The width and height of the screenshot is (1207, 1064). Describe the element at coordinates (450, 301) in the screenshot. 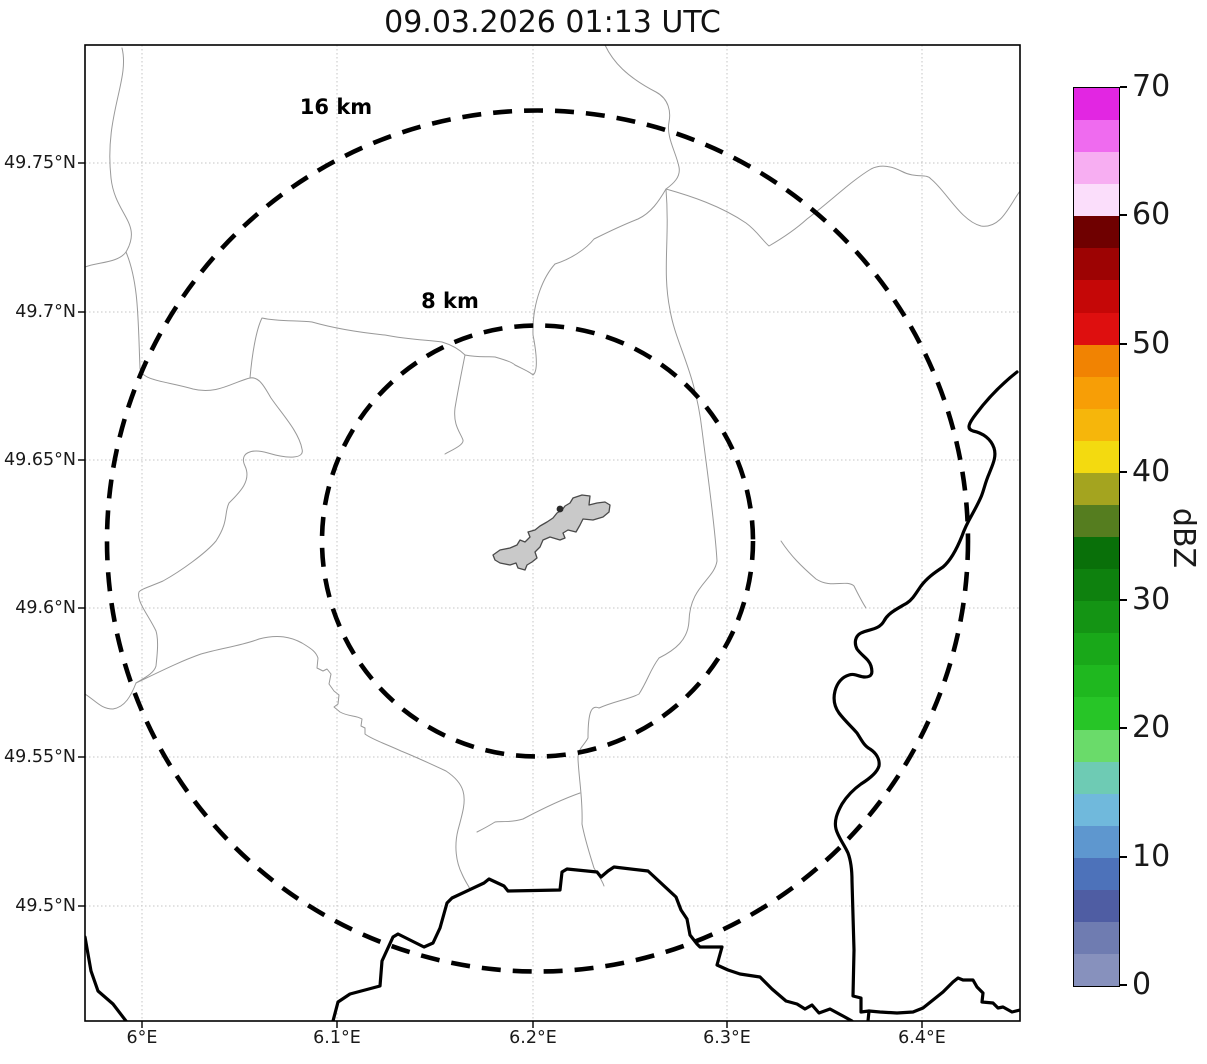

I see `range-ring-8km-label: 8 km` at that location.